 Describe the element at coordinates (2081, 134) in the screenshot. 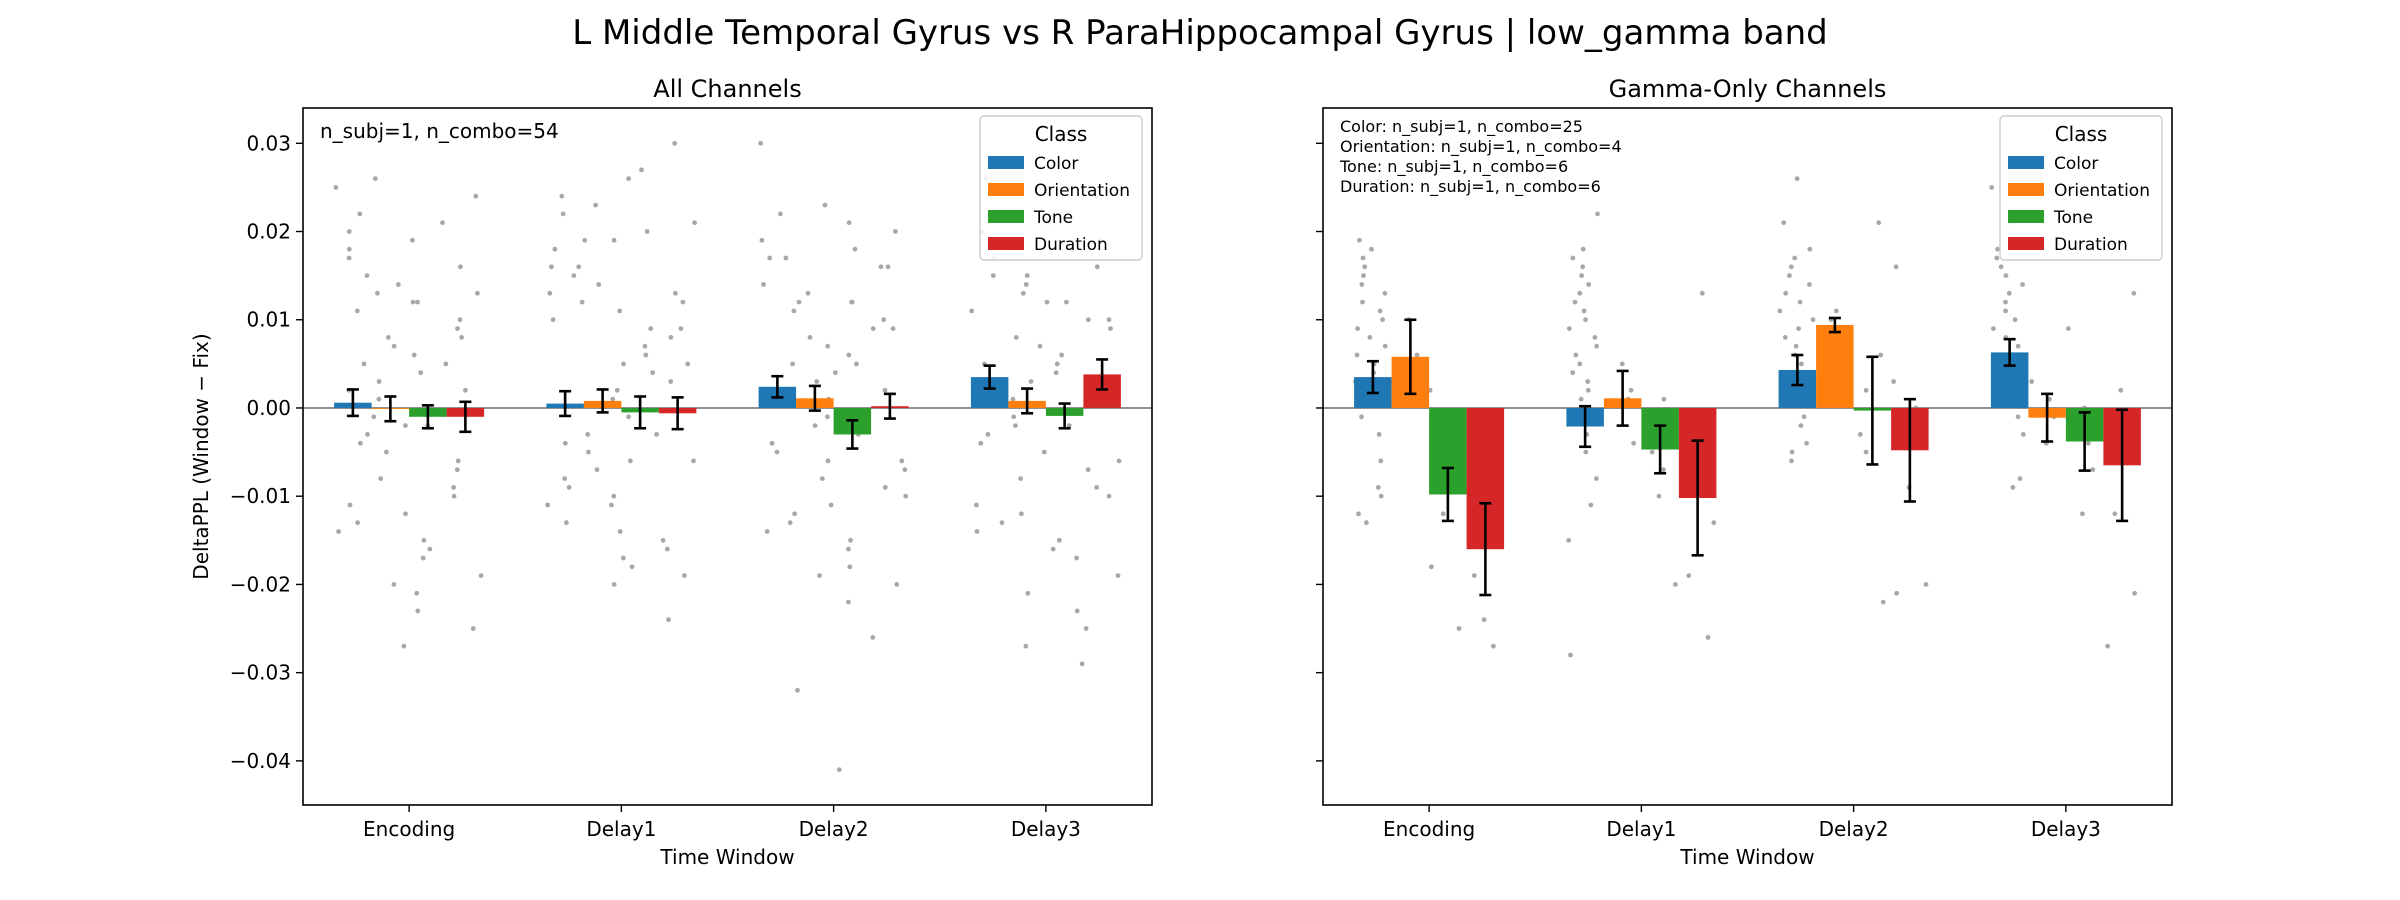

I see `legend-title: Class` at that location.